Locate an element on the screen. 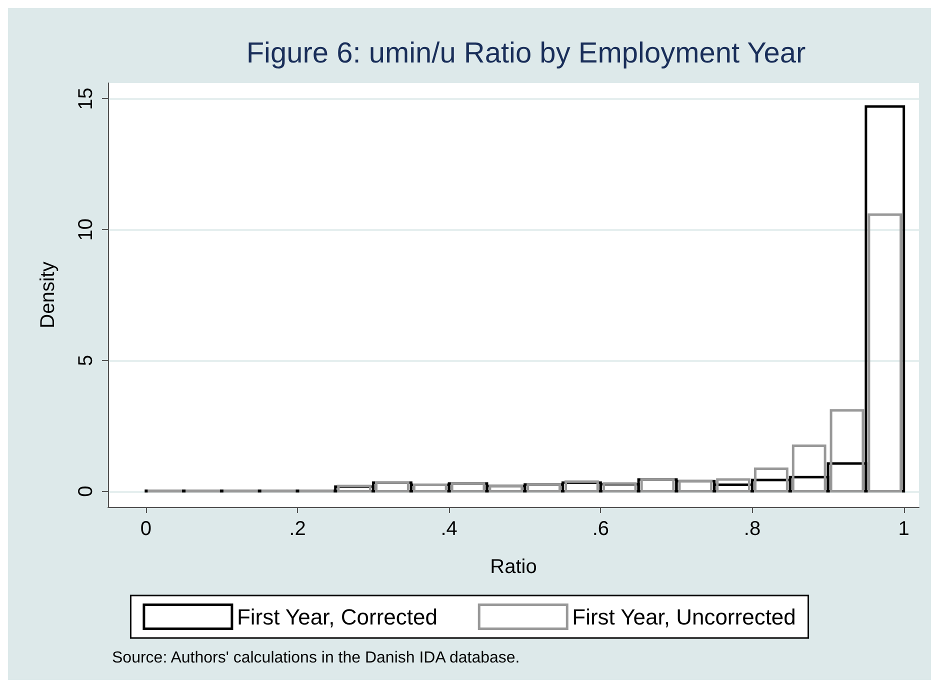 Image resolution: width=939 pixels, height=688 pixels. y-tick-label: 0 is located at coordinates (86, 491).